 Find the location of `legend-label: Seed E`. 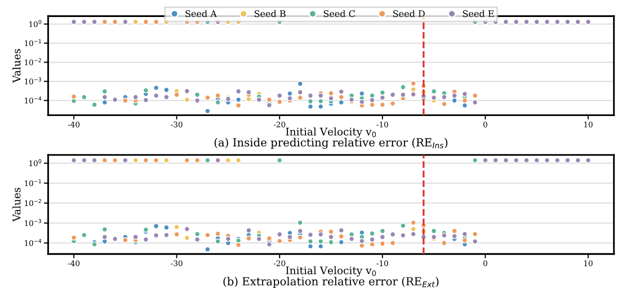

legend-label: Seed E is located at coordinates (478, 14).